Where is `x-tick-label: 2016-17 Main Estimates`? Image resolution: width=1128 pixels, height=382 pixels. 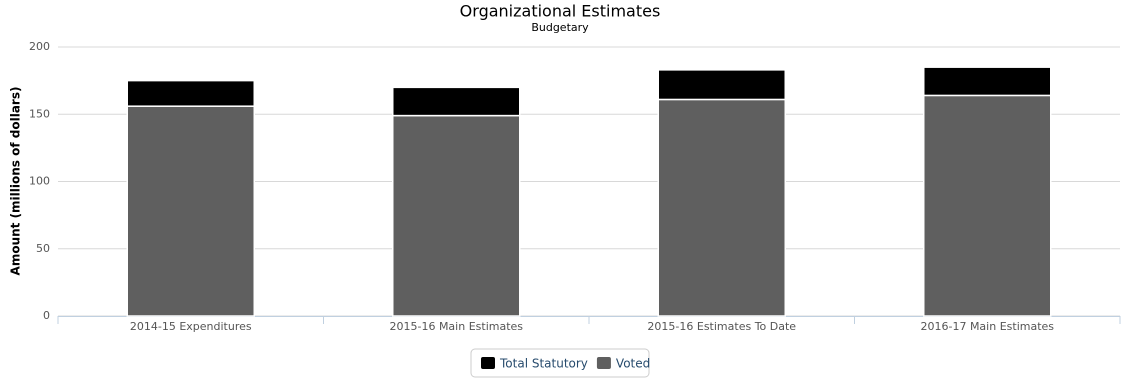
x-tick-label: 2016-17 Main Estimates is located at coordinates (987, 326).